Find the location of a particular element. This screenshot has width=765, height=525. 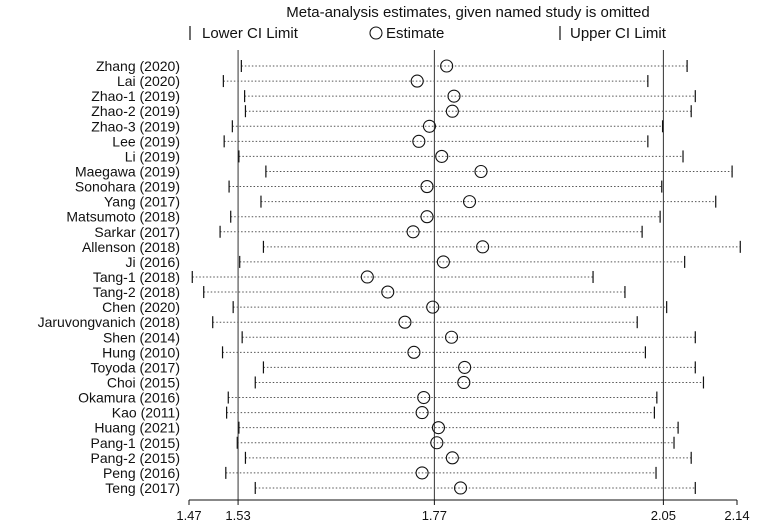

study-row: Chen (2020) is located at coordinates (385, 307).